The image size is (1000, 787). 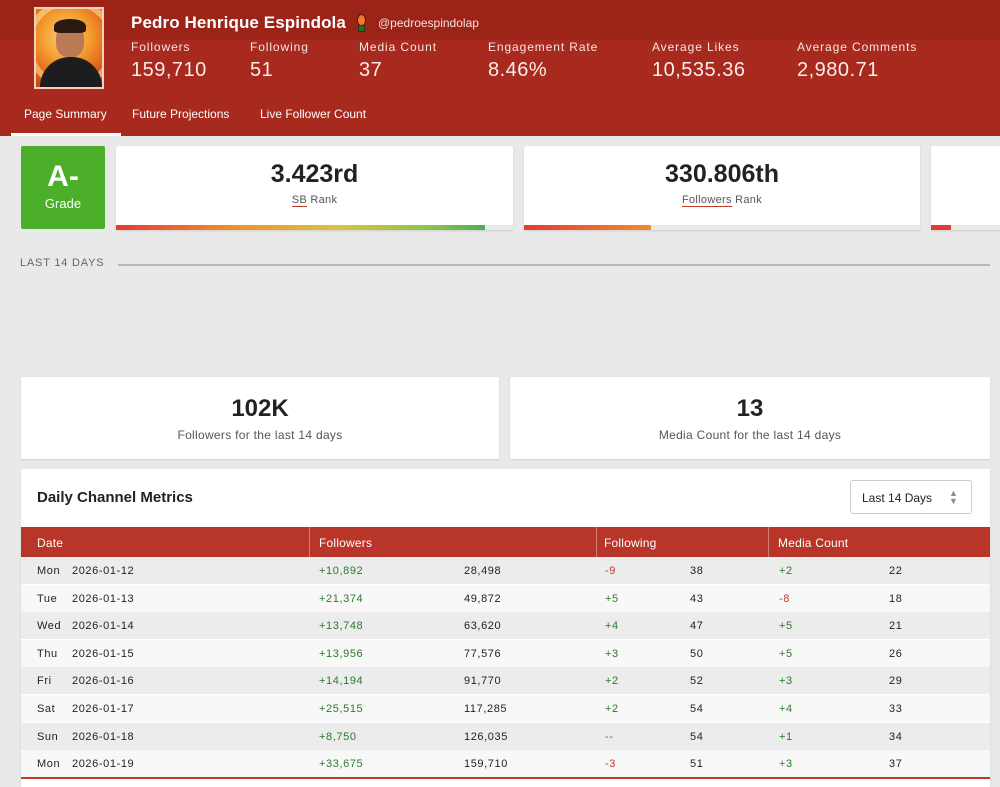 I want to click on stat-followers: Followers 159,710, so click(x=169, y=61).